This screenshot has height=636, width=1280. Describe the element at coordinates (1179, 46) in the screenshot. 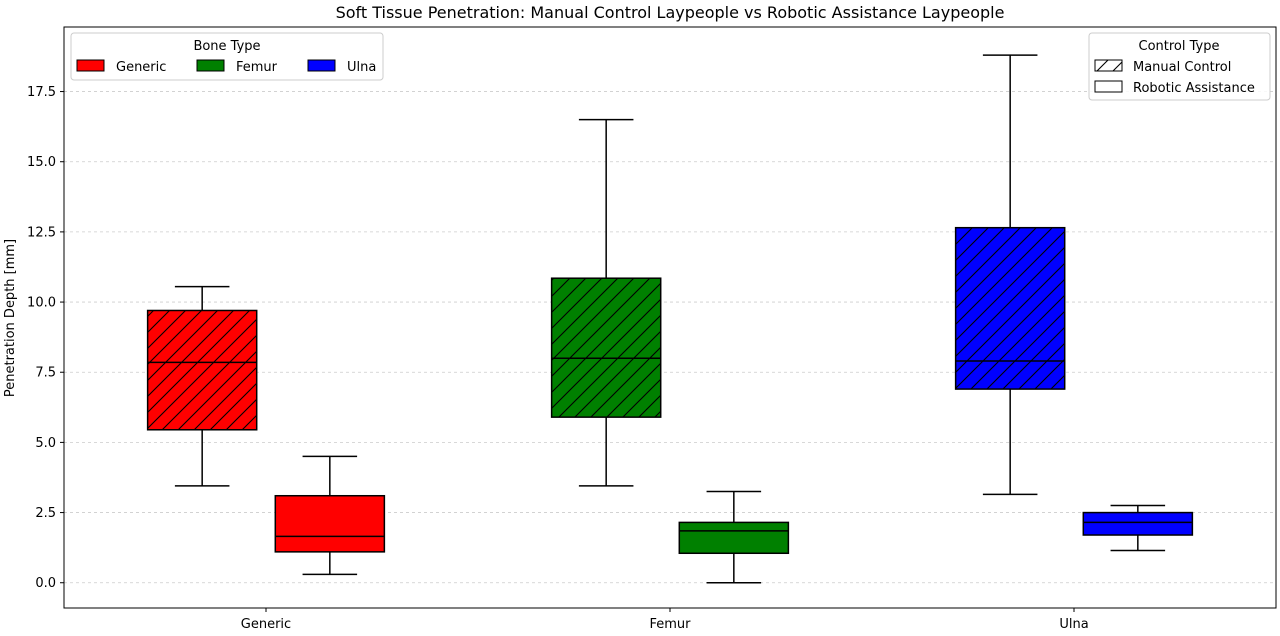

I see `legend-title: Control Type` at that location.